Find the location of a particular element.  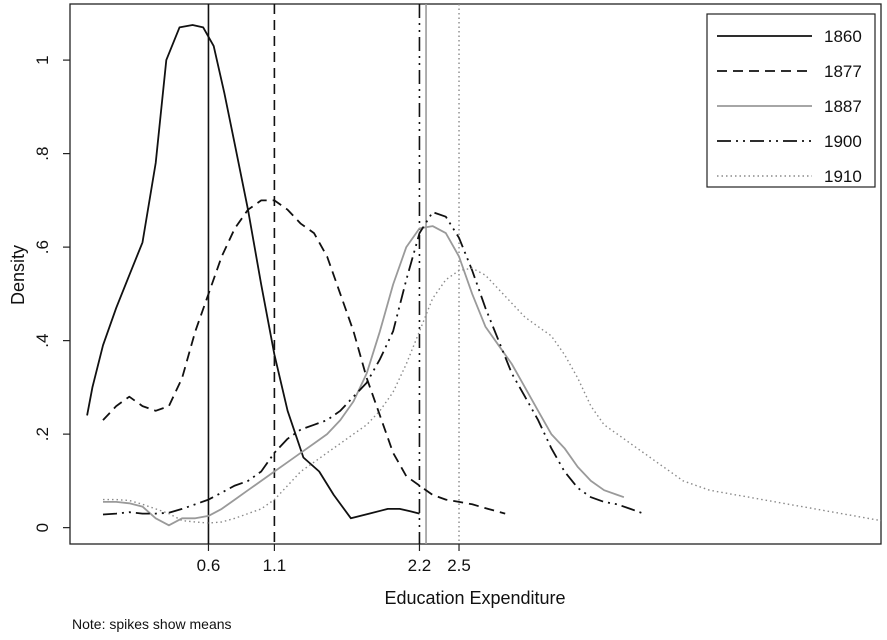

x-tick-label: 2.2 is located at coordinates (420, 565).